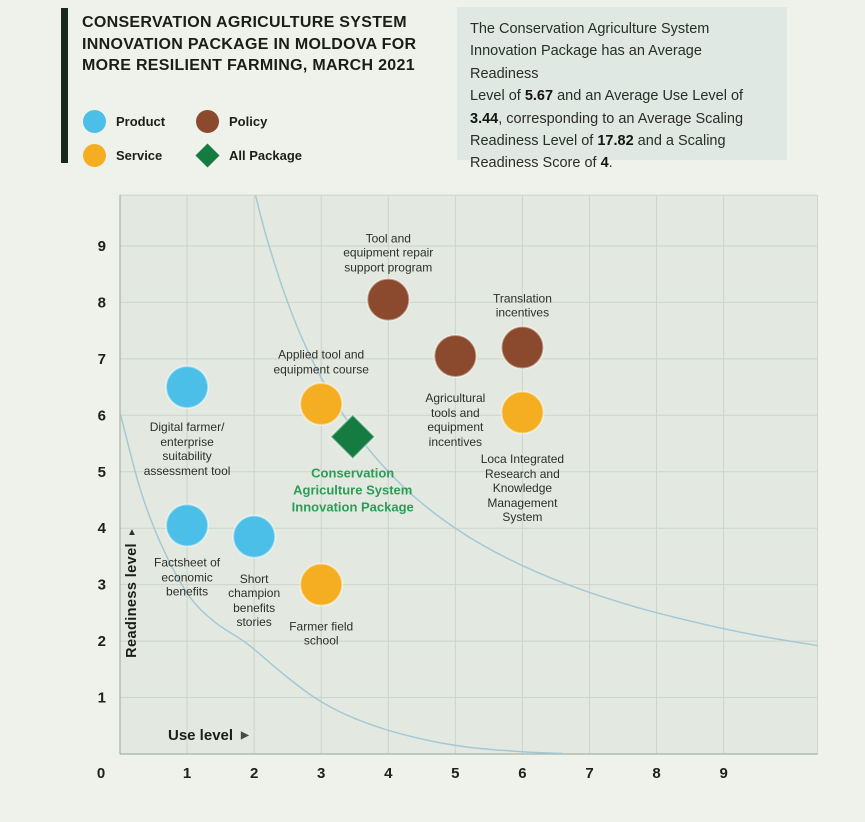 Image resolution: width=865 pixels, height=822 pixels. Describe the element at coordinates (102, 585) in the screenshot. I see `y-tick-label: 3` at that location.